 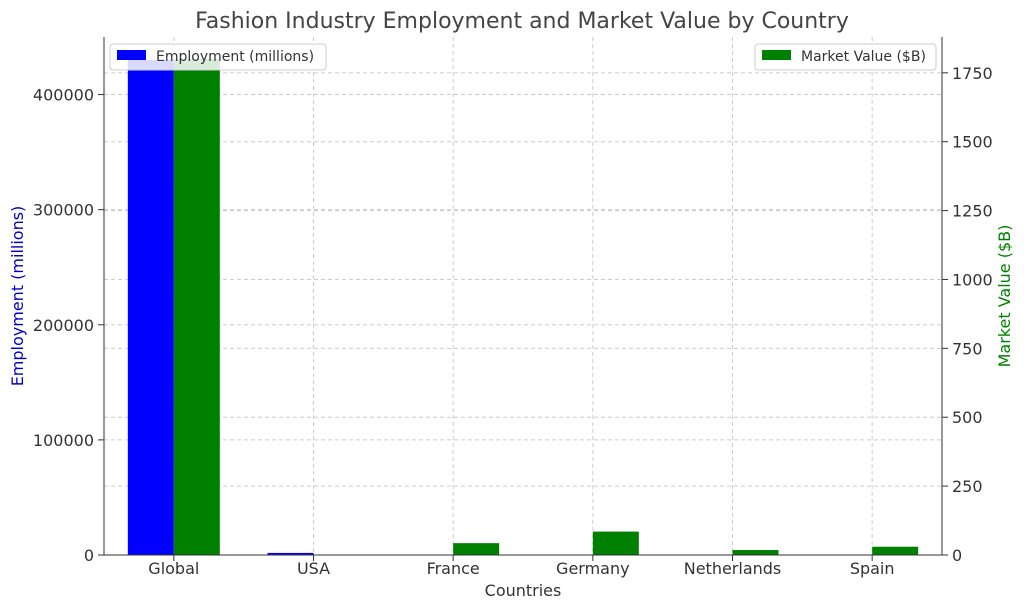 What do you see at coordinates (972, 279) in the screenshot?
I see `y-right-tick-label: 1000` at bounding box center [972, 279].